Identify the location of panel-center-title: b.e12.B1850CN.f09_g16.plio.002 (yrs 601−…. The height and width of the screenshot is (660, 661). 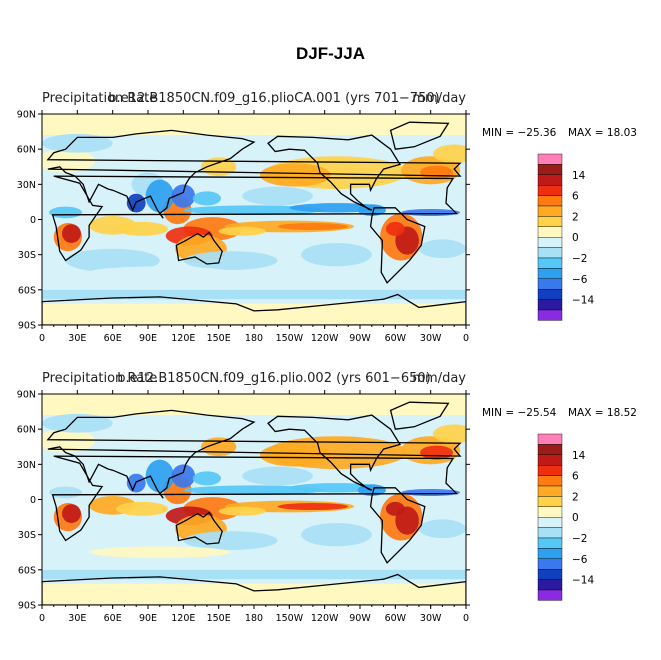
(273, 378).